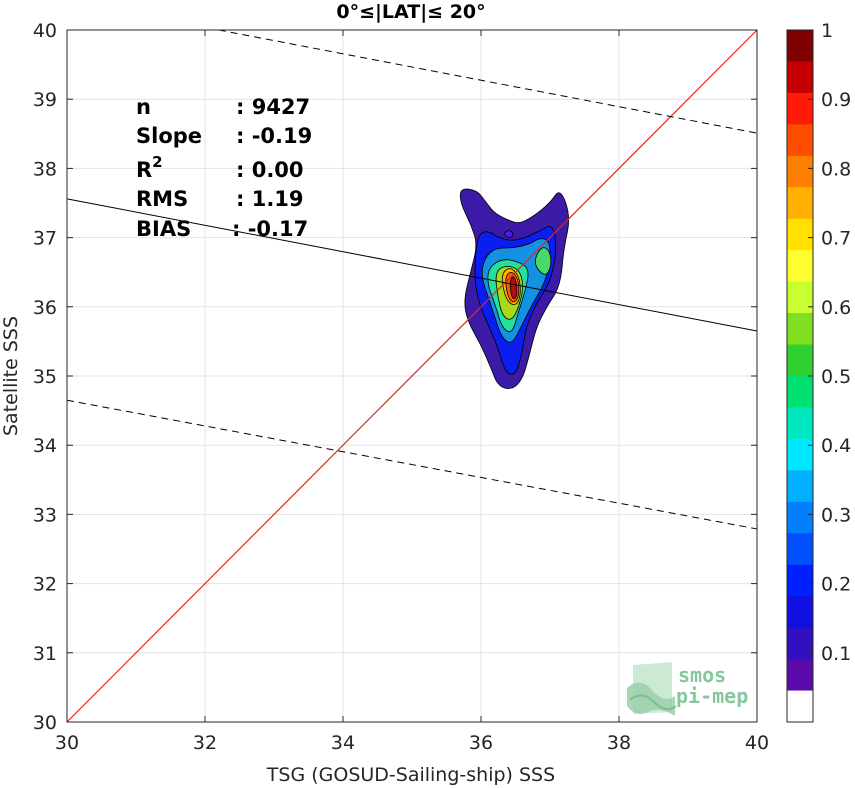 This screenshot has height=788, width=855. I want to click on x-tick-label: 30, so click(67, 743).